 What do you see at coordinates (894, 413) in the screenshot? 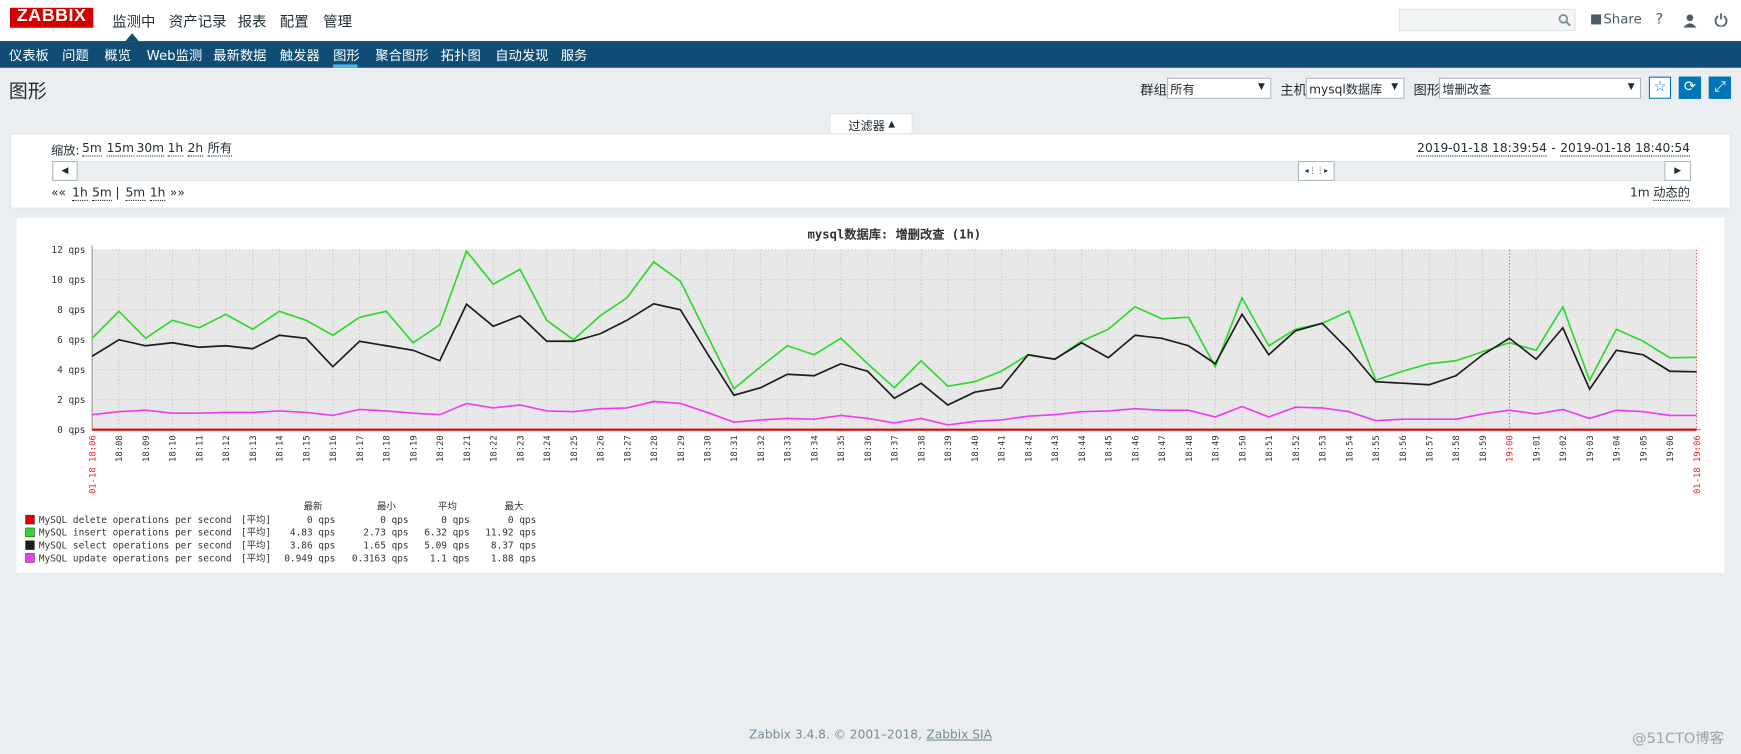
I see `series-line` at bounding box center [894, 413].